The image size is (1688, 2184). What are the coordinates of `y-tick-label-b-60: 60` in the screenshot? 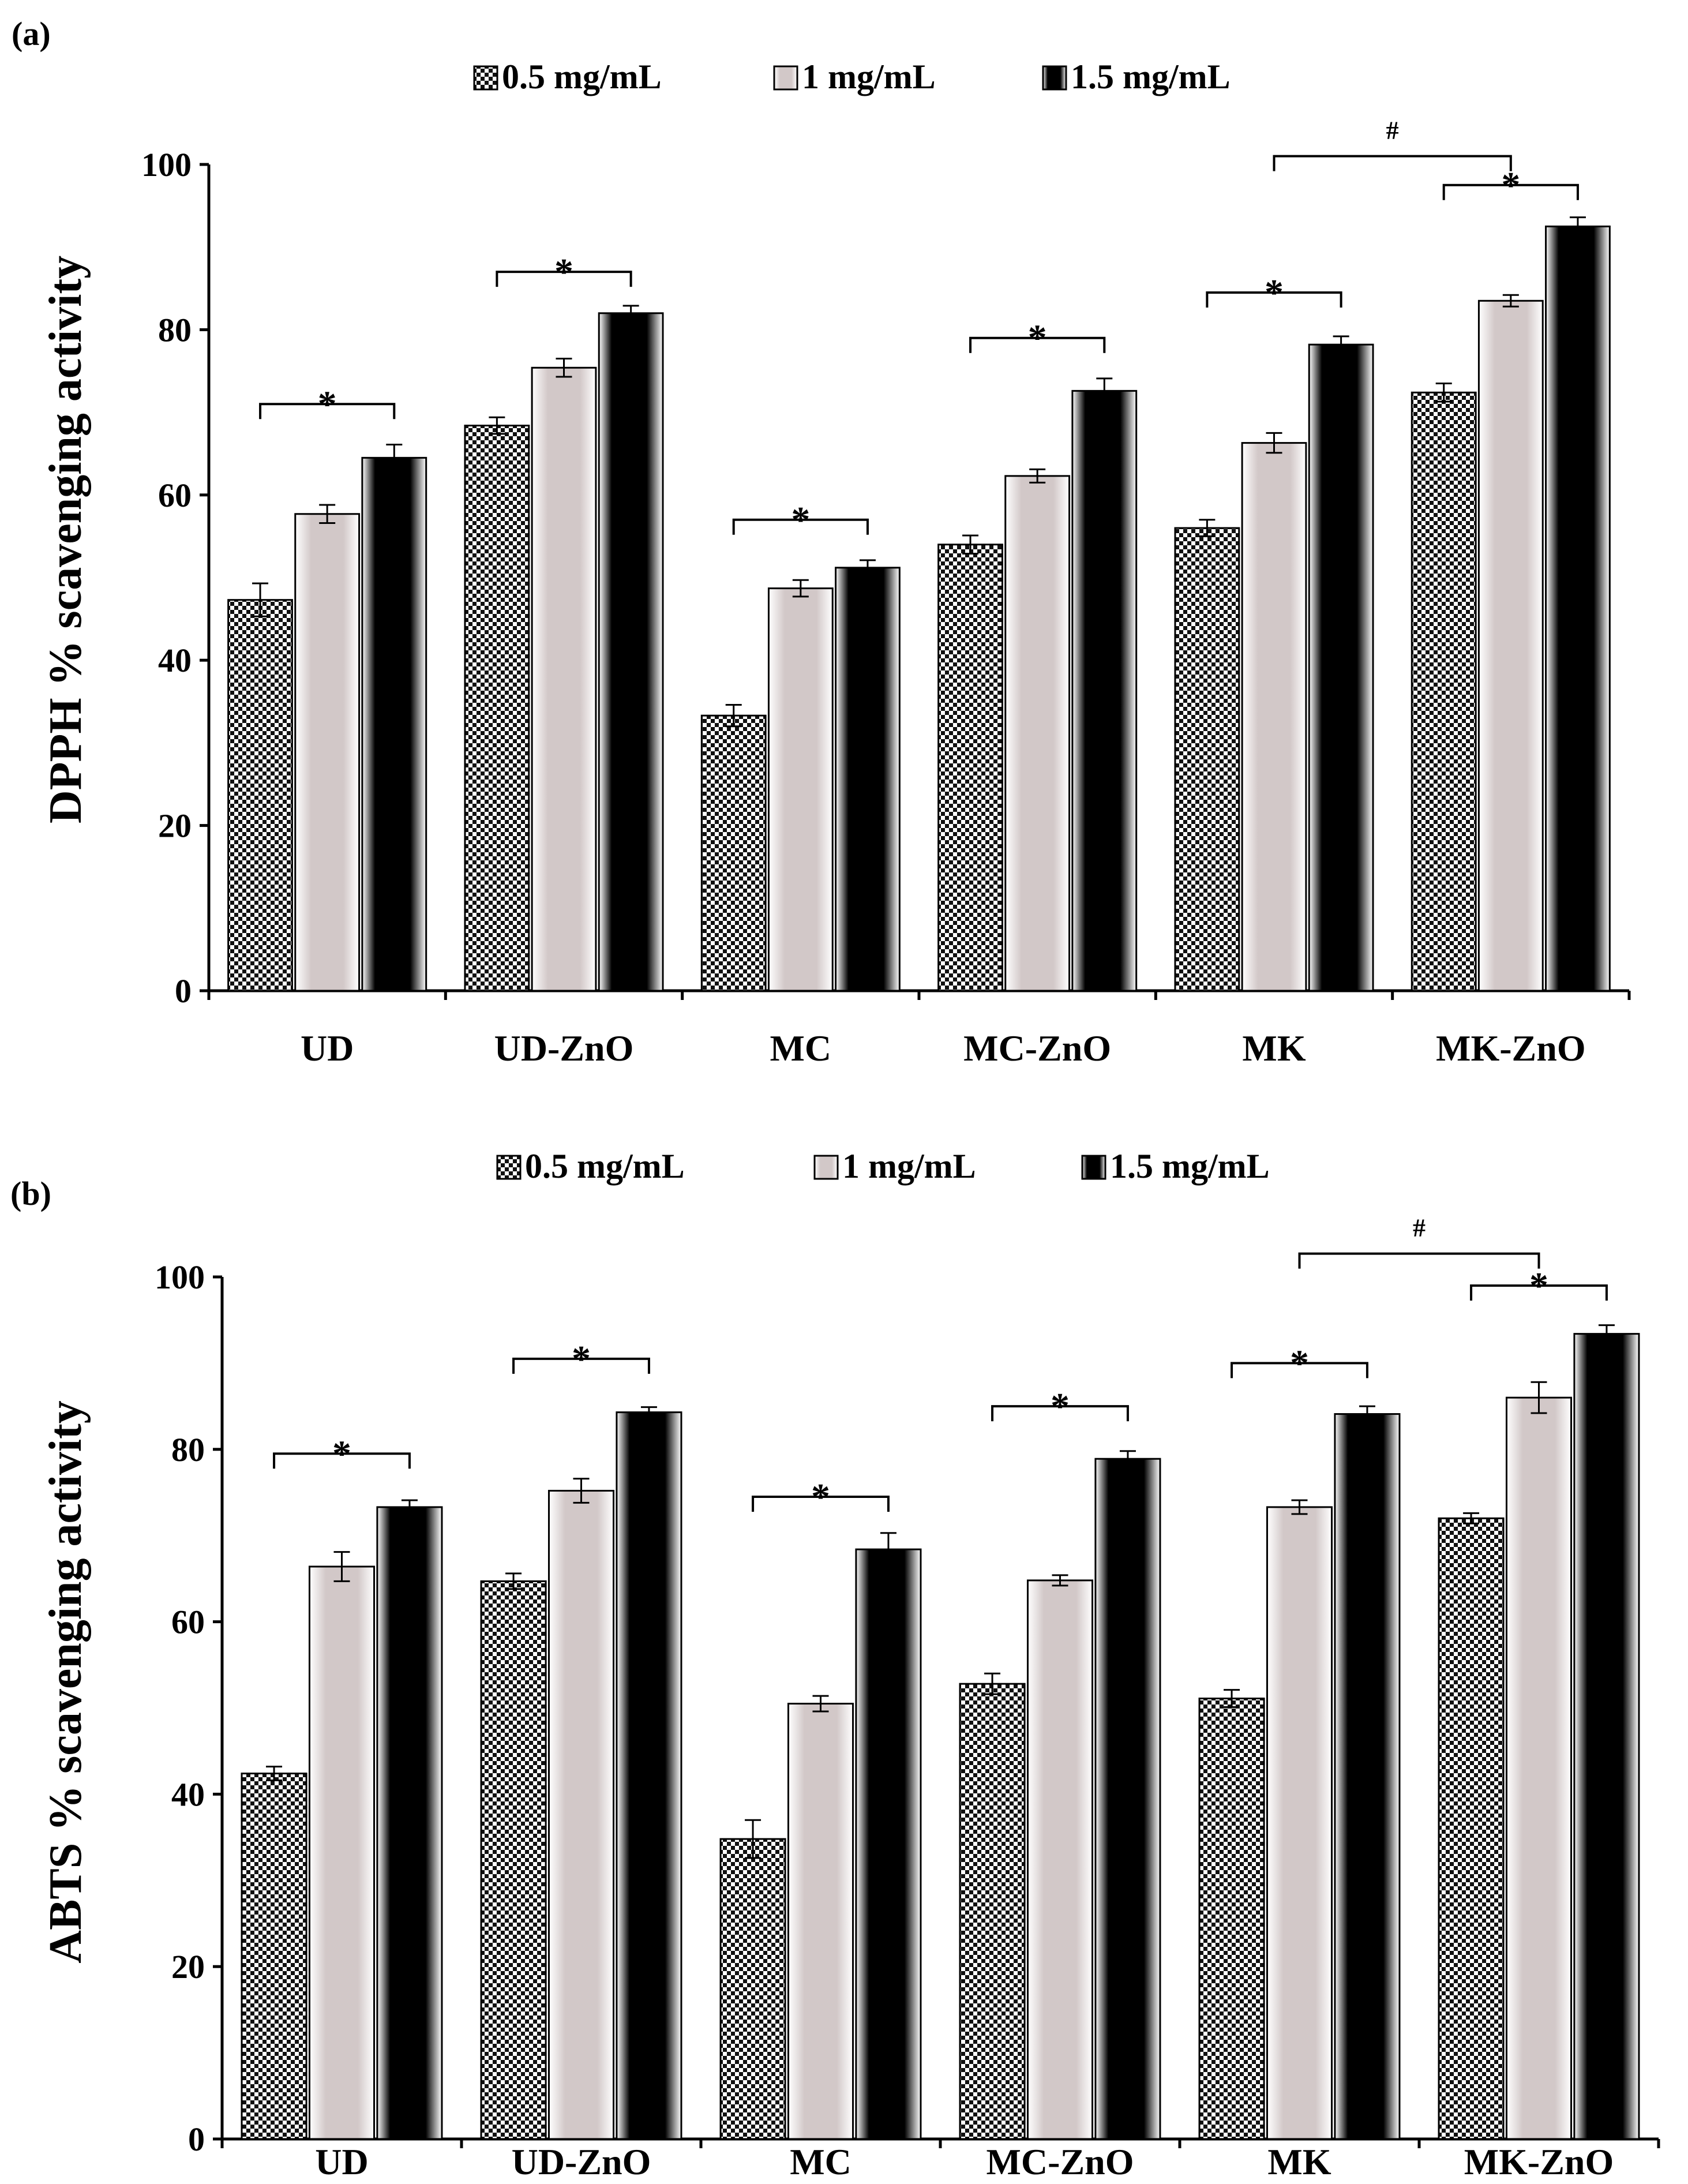 It's located at (188, 1623).